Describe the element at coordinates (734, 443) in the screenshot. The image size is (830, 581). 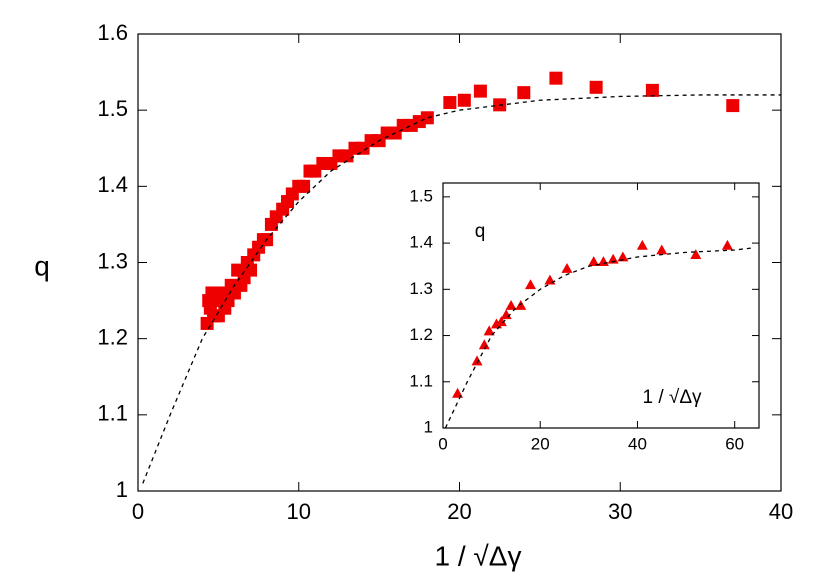
I see `x-tick-label: 60` at that location.